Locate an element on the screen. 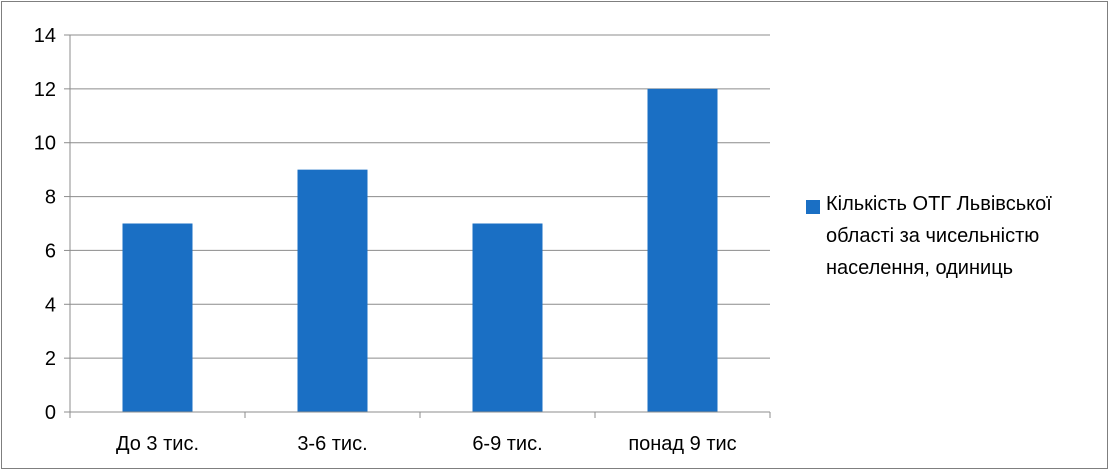 This screenshot has height=472, width=1112. y-tick-label: 2 is located at coordinates (50, 359).